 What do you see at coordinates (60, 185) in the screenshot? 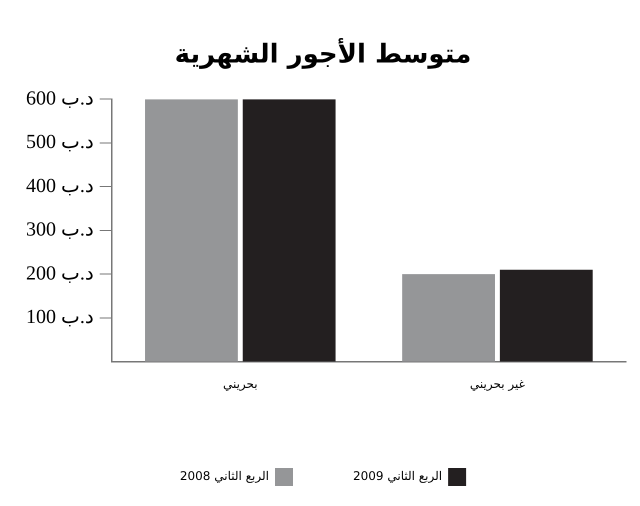
I see `y-tick-label: 400 د.ب` at bounding box center [60, 185].